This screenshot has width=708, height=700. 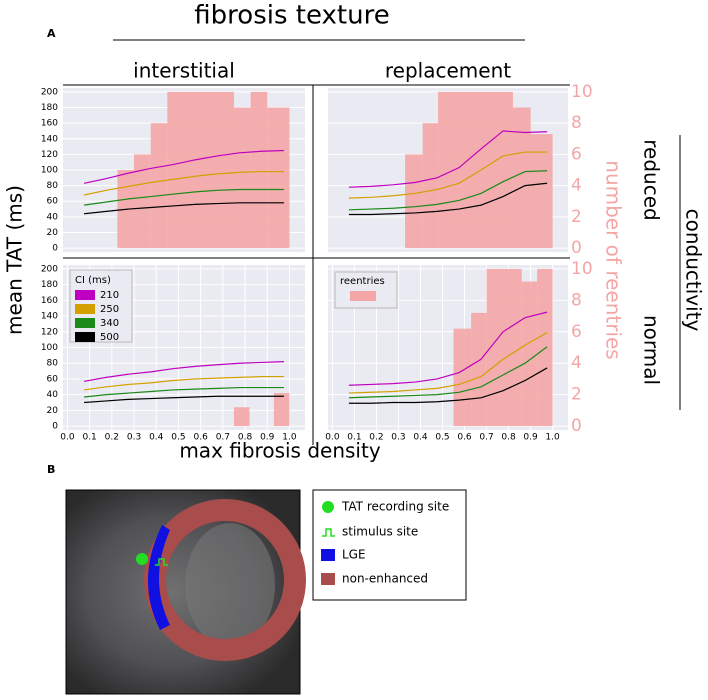 I want to click on row-label: reduced, so click(x=652, y=179).